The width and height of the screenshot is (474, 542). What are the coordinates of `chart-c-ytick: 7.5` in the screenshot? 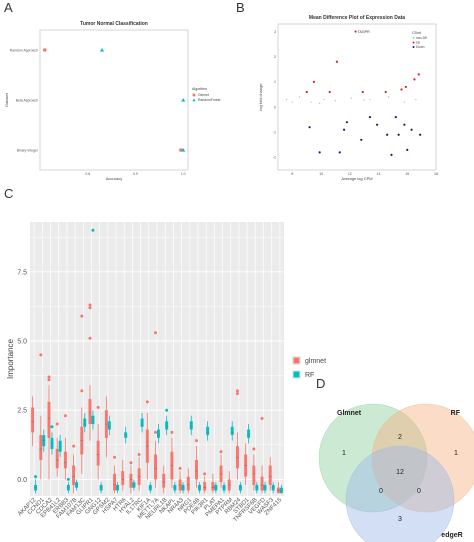 It's located at (22, 272).